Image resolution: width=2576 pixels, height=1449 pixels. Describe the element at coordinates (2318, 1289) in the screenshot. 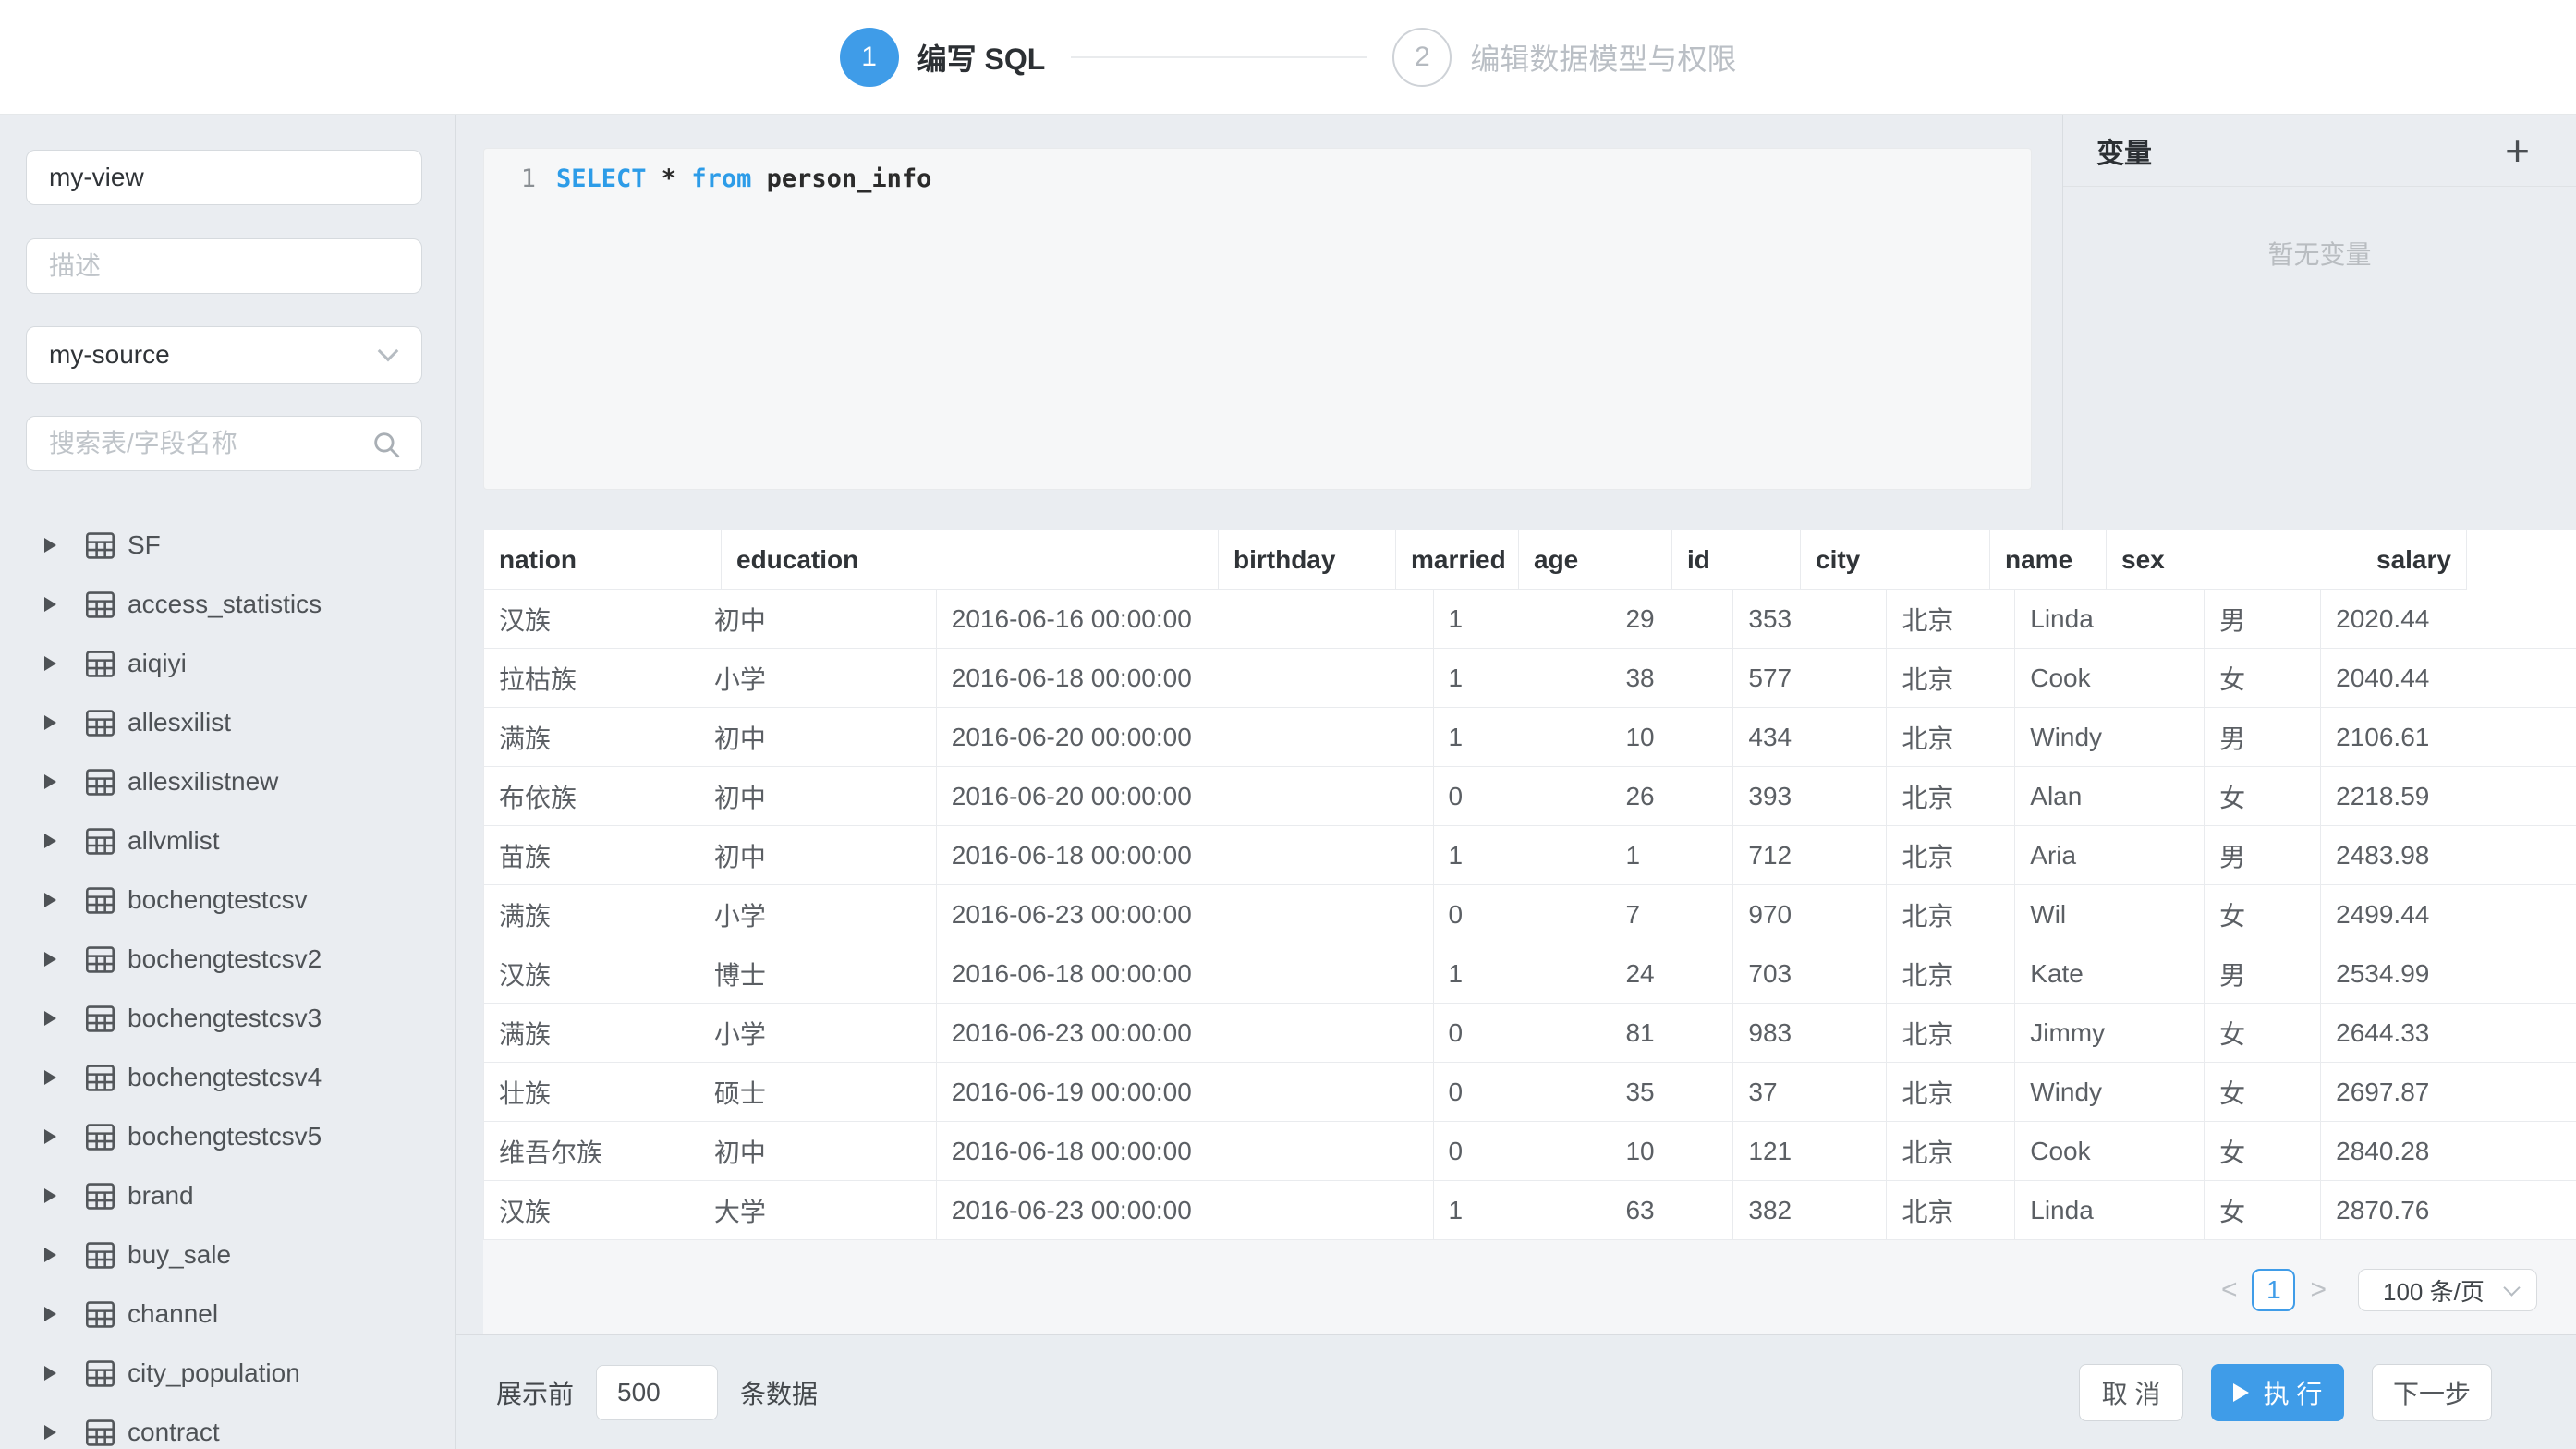

I see `next-page-button: >` at that location.